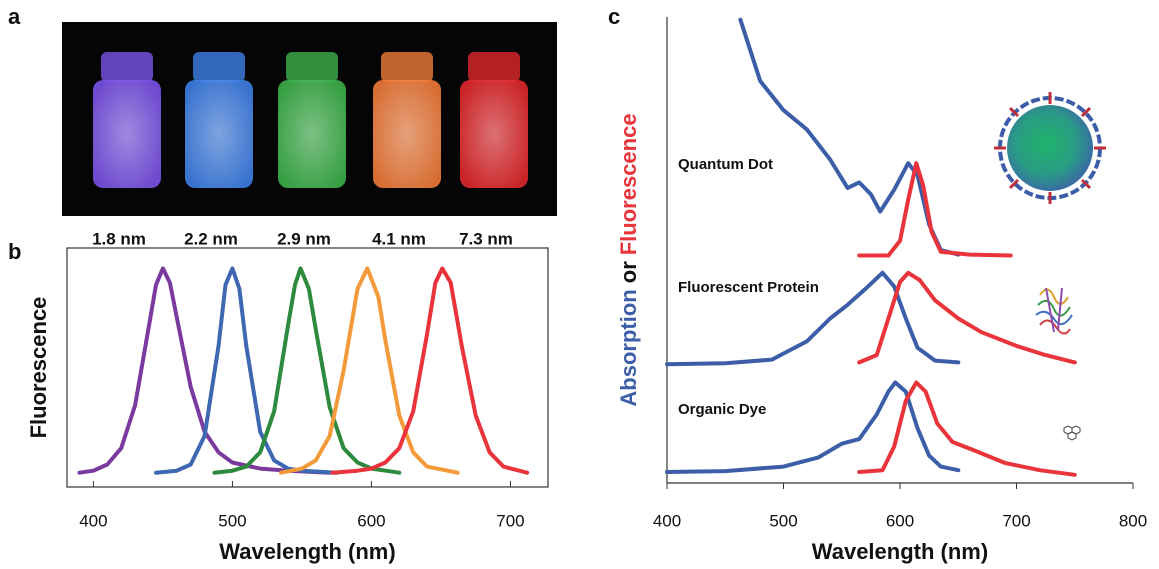 This screenshot has width=1159, height=569. What do you see at coordinates (1054, 311) in the screenshot?
I see `protein-icon` at bounding box center [1054, 311].